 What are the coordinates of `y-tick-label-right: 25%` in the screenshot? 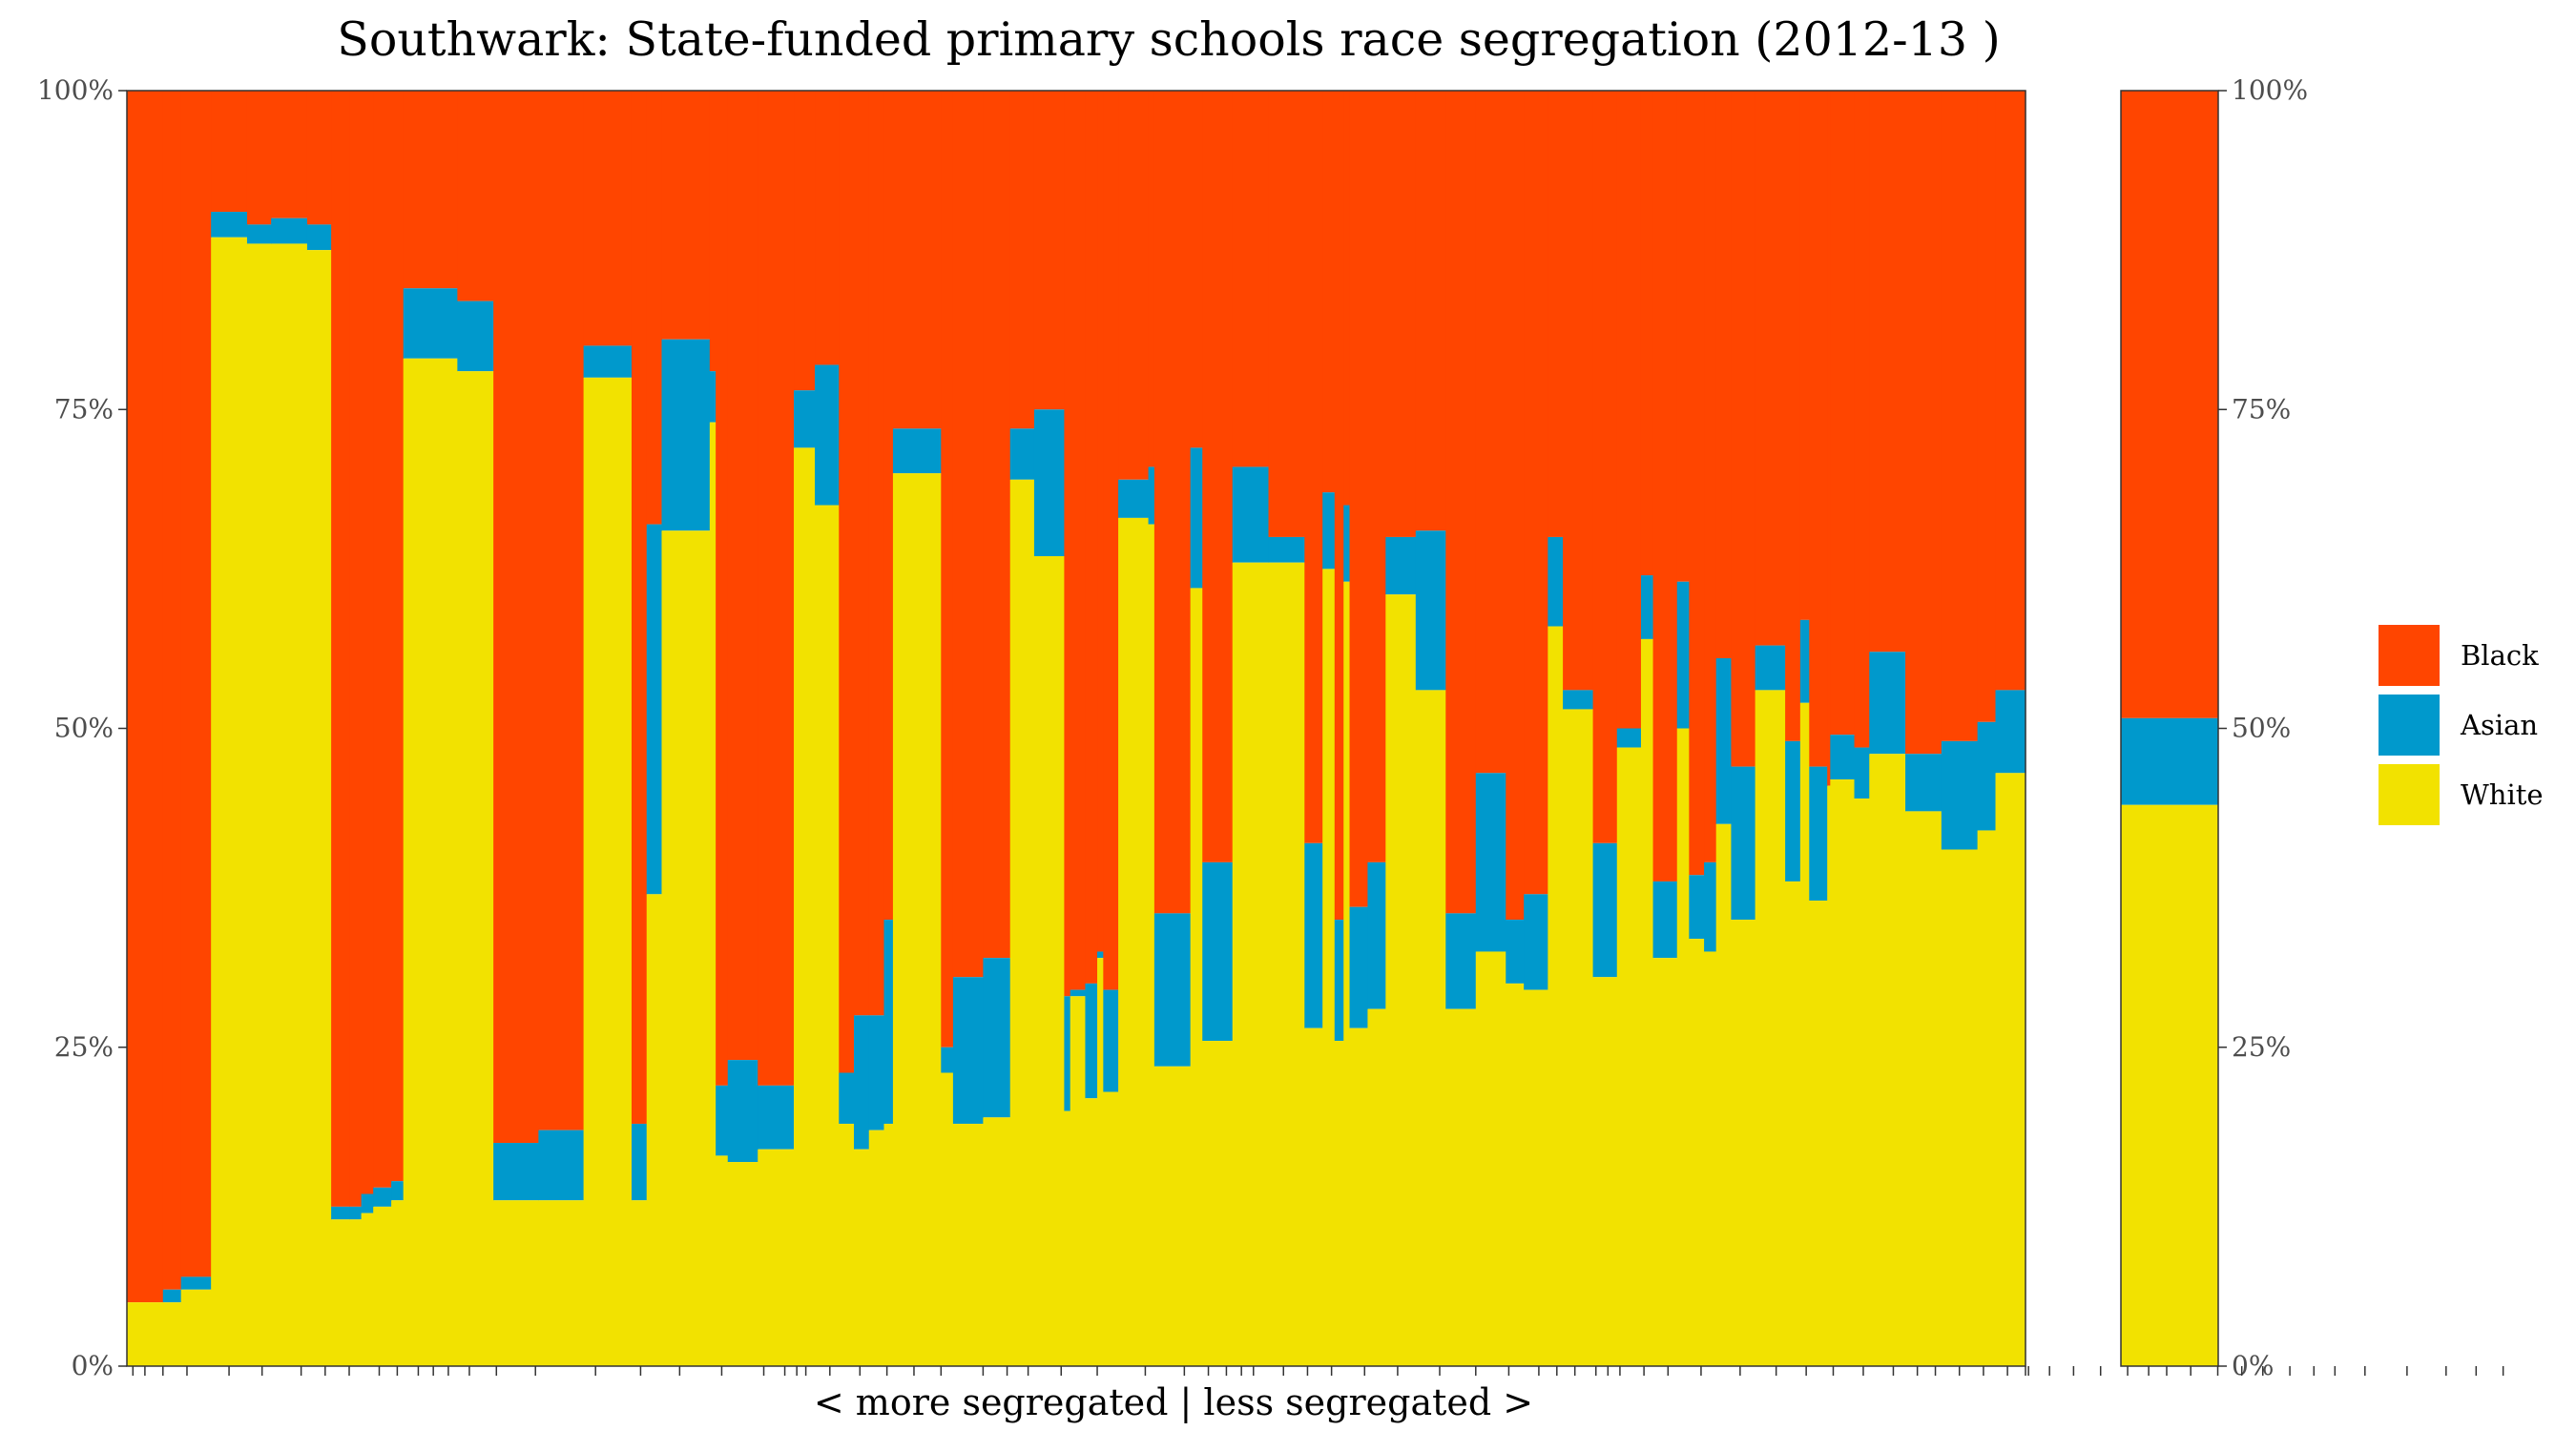 It's located at (2261, 1047).